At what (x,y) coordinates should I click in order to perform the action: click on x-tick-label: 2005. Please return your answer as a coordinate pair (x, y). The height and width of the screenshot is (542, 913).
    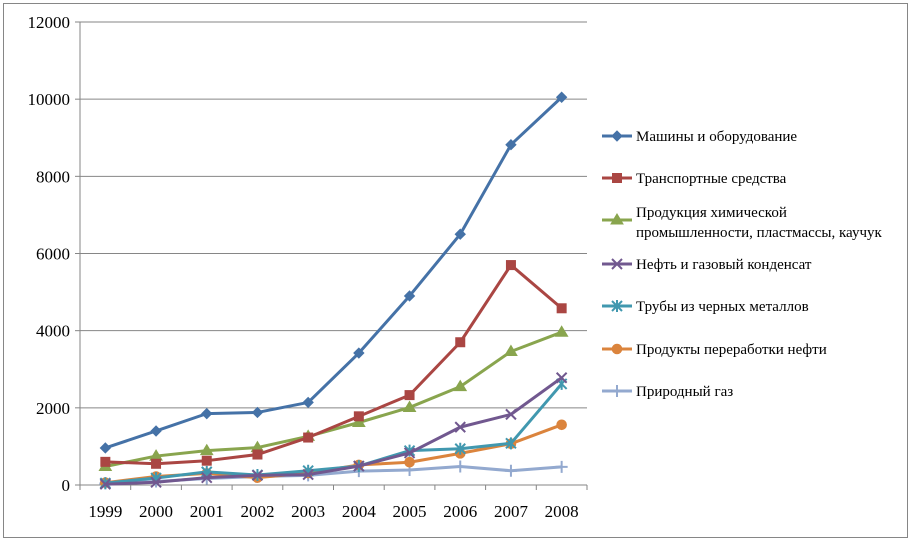
    Looking at the image, I should click on (410, 511).